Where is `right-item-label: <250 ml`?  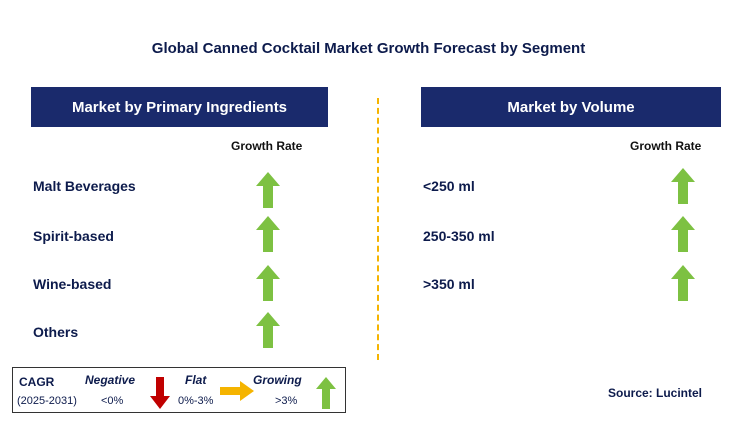 right-item-label: <250 ml is located at coordinates (449, 186).